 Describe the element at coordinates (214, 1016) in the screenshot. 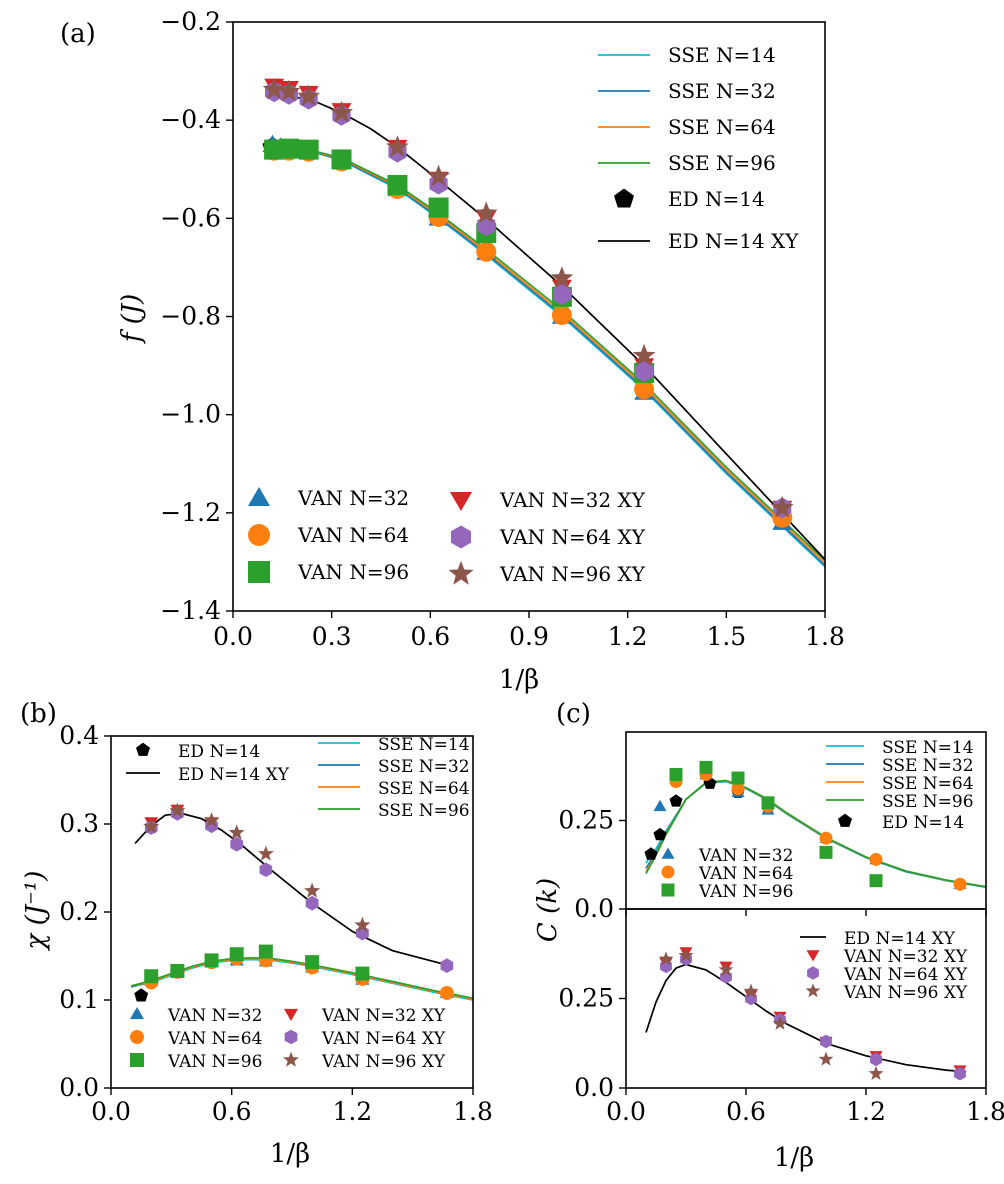

I see `b-legend-label-van-n-32: VAN N=32` at that location.